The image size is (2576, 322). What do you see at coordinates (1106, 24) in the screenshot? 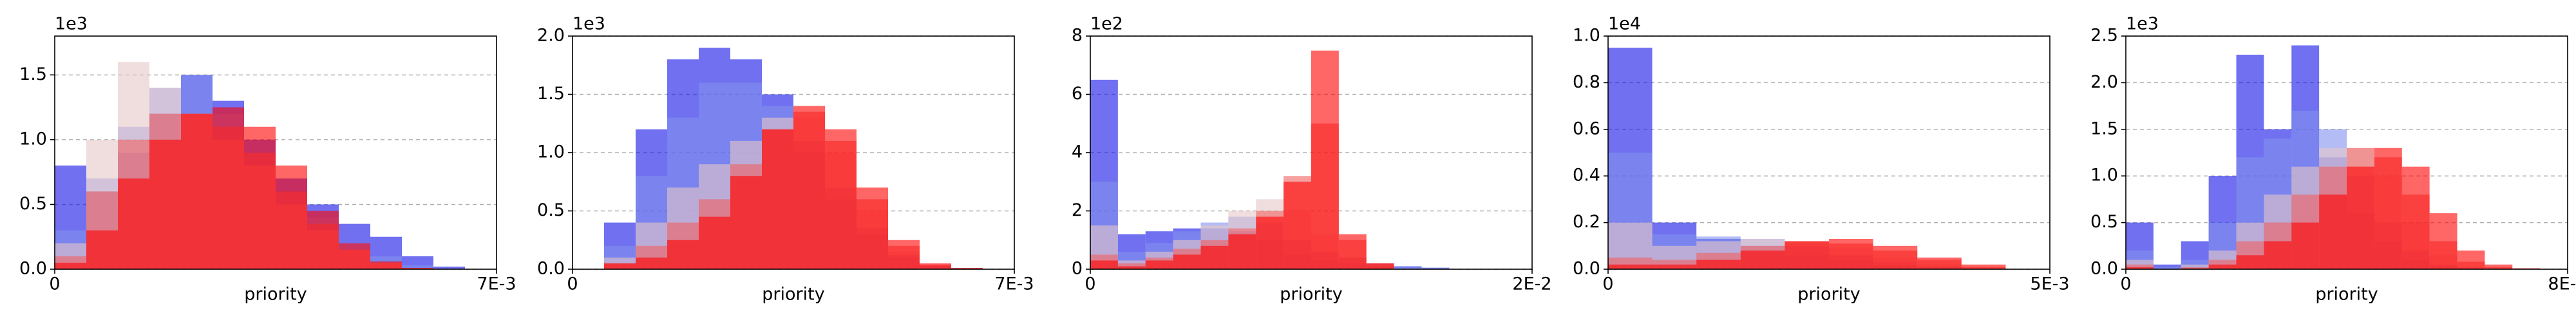
I see `y-offset-label: 1e2` at bounding box center [1106, 24].